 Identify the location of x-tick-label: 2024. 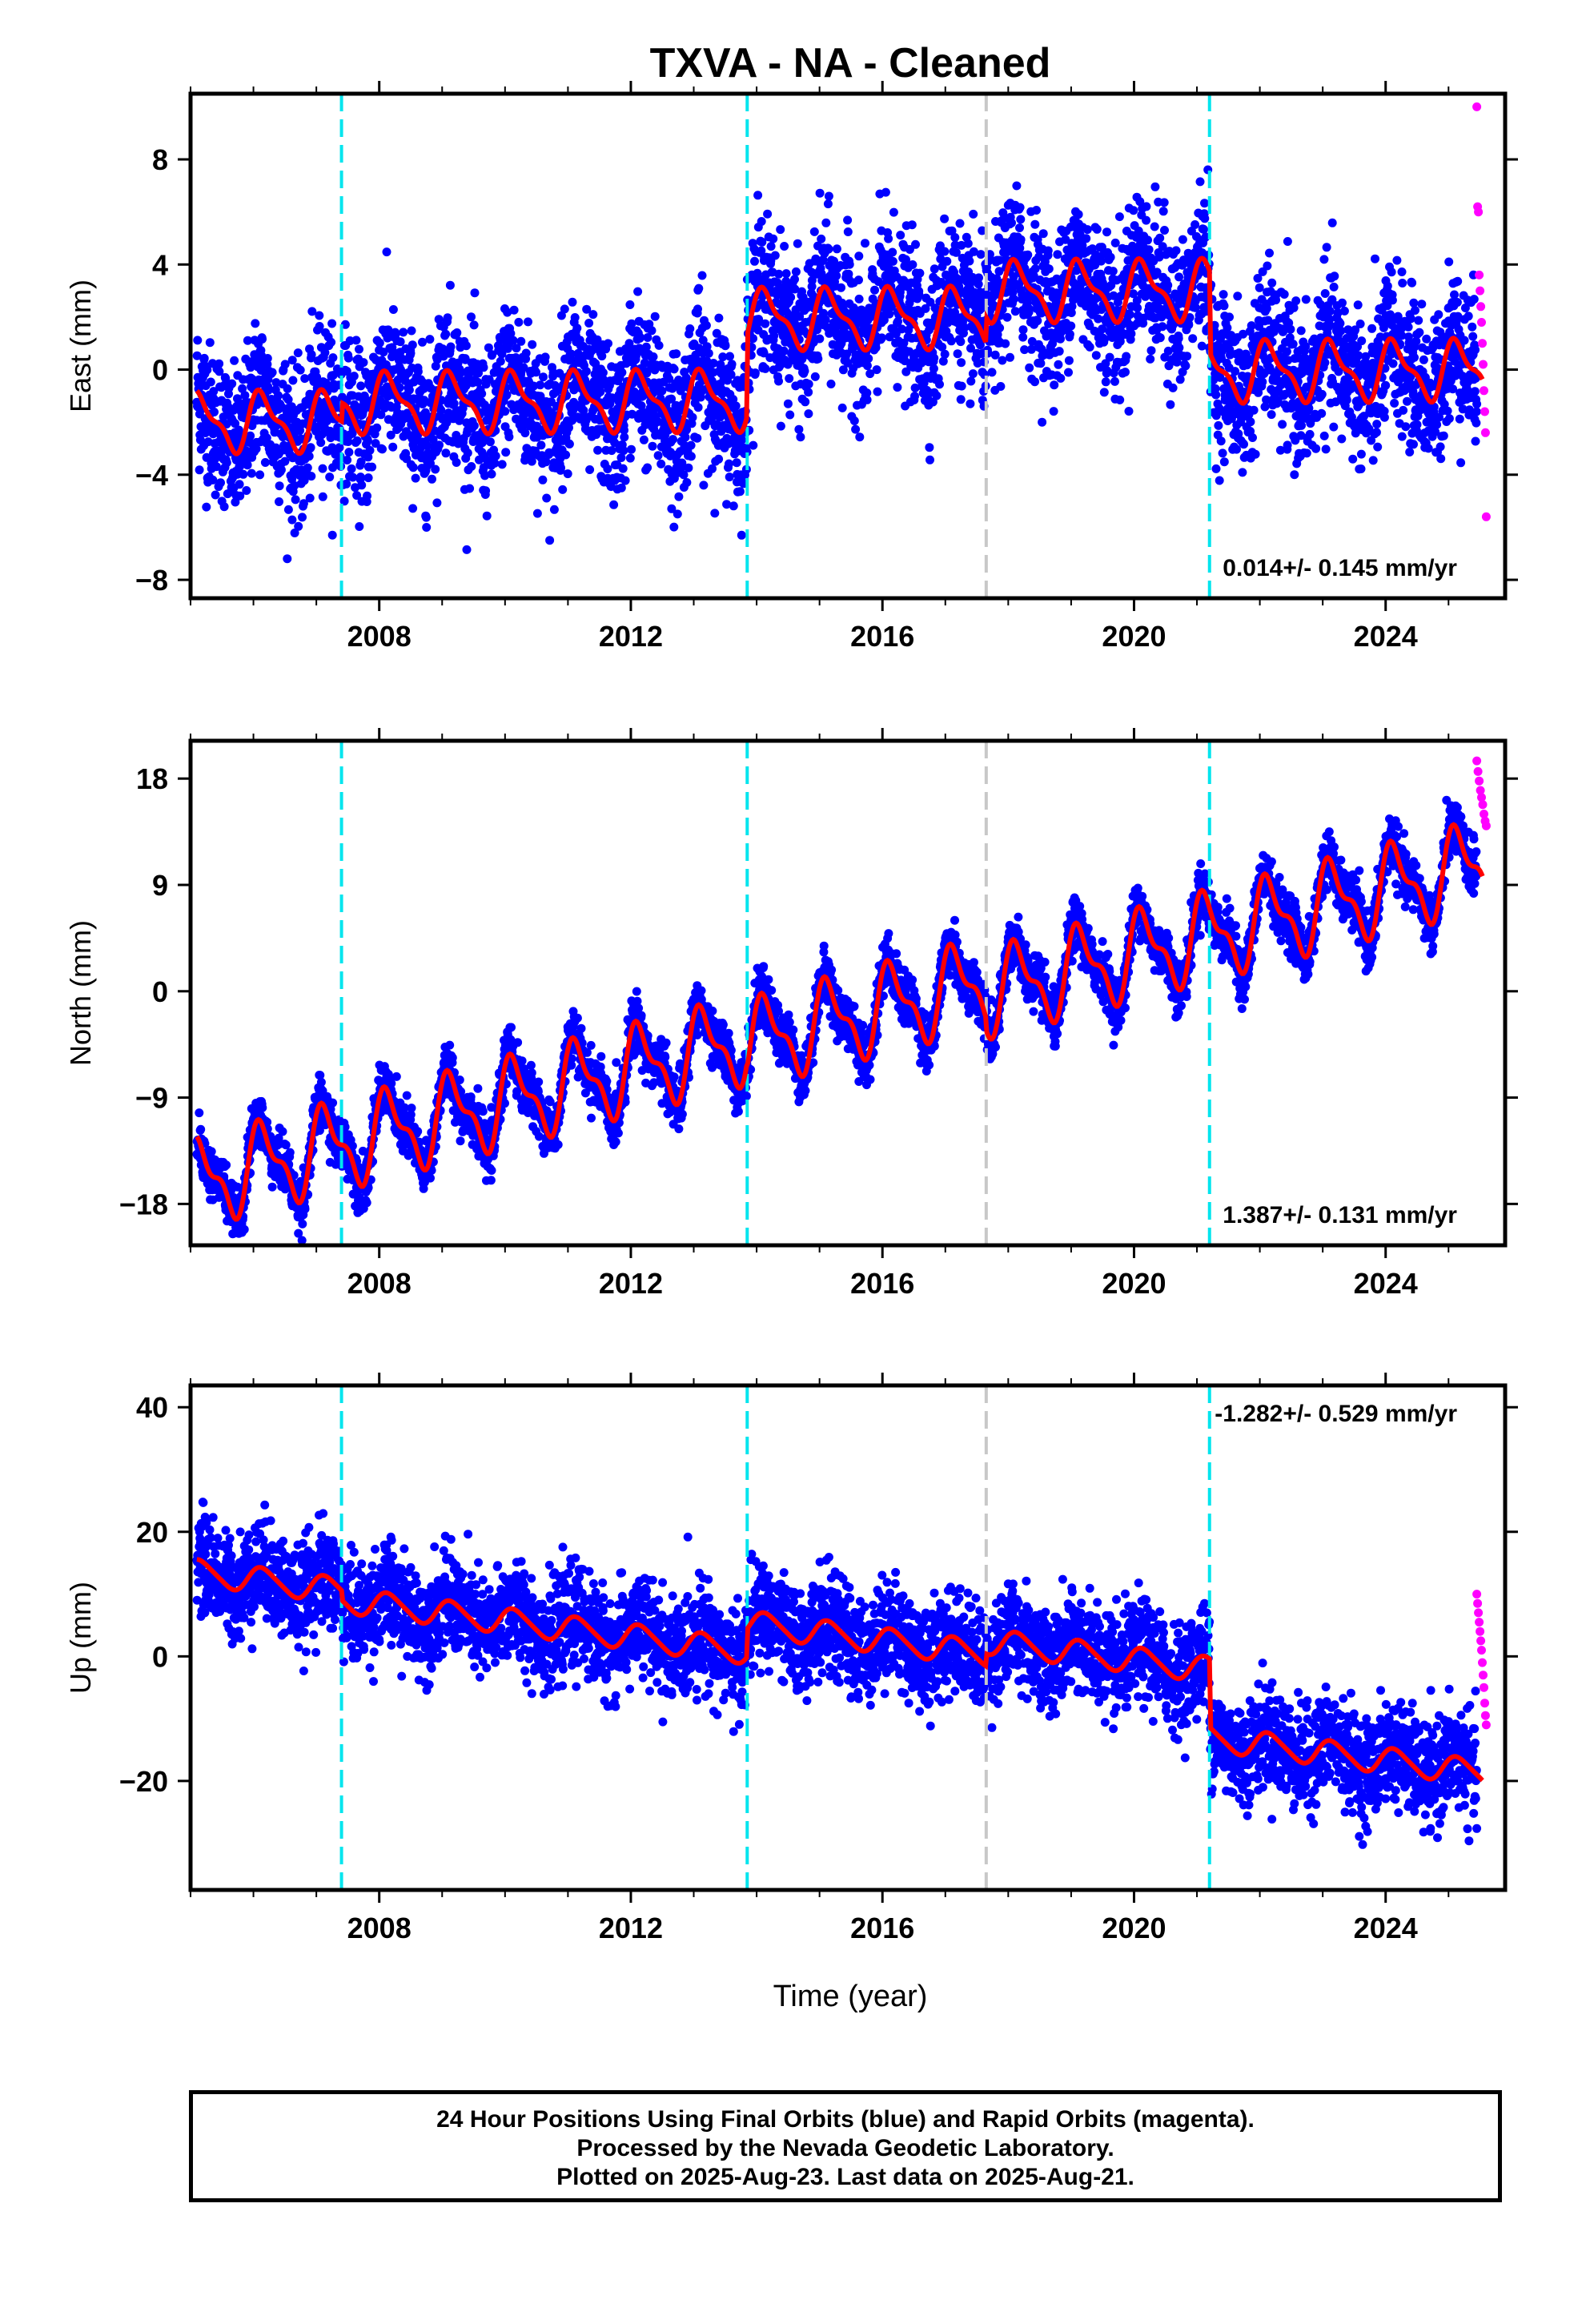
(1386, 636).